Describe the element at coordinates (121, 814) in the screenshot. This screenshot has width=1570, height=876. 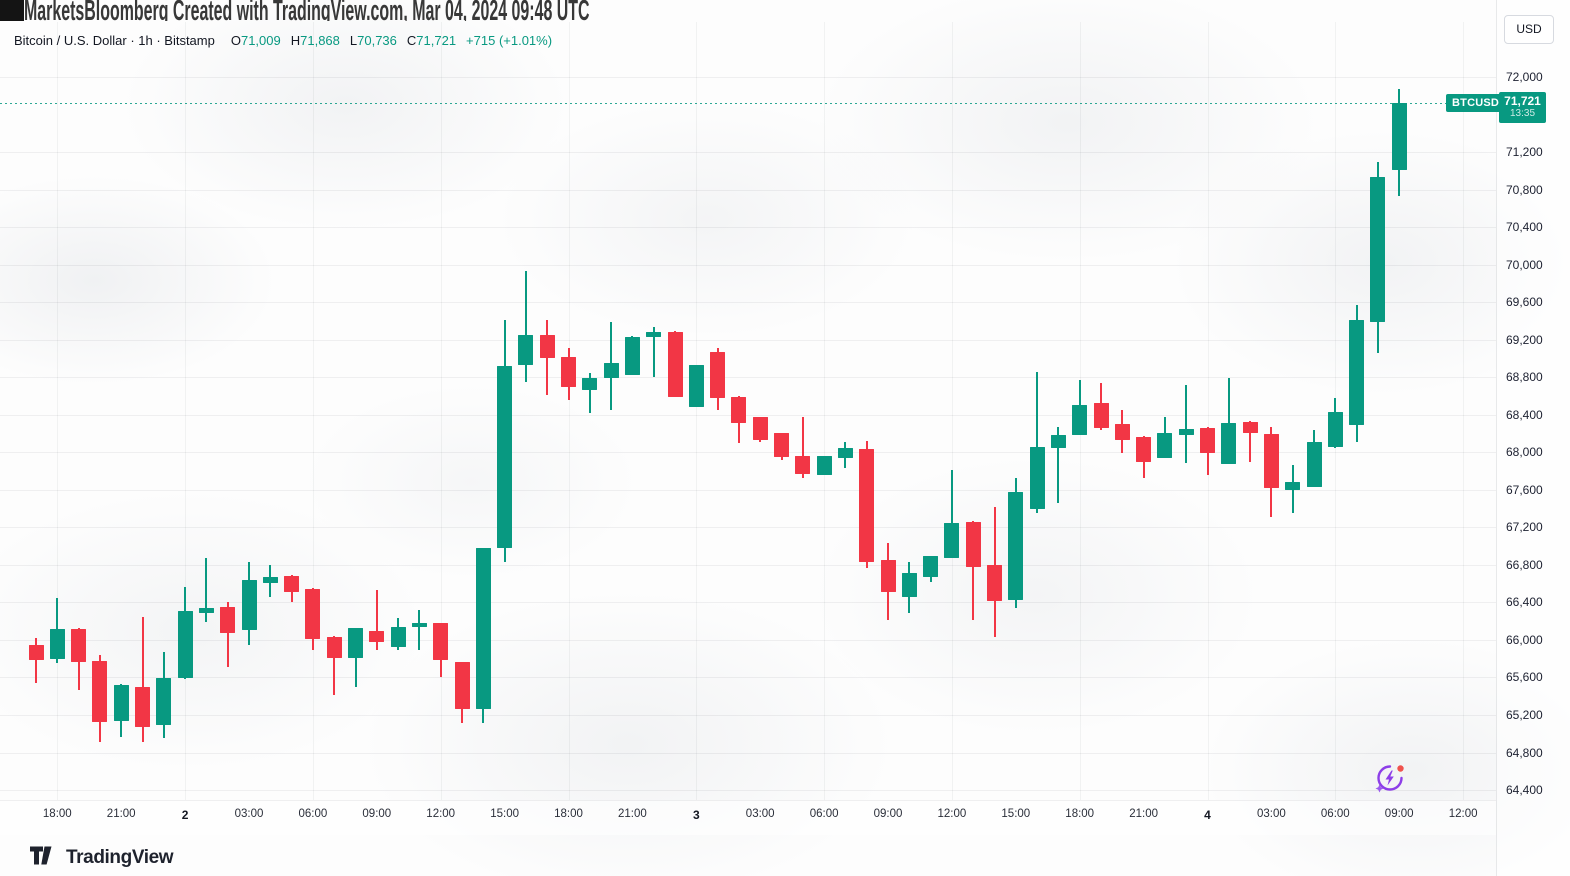
I see `time-tick-label: 21:00` at that location.